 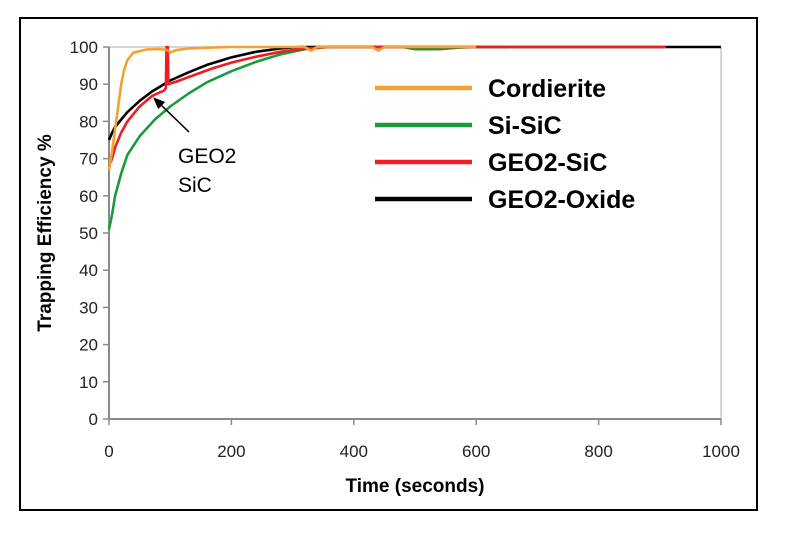 I want to click on x-tick-label: 800, so click(x=598, y=451).